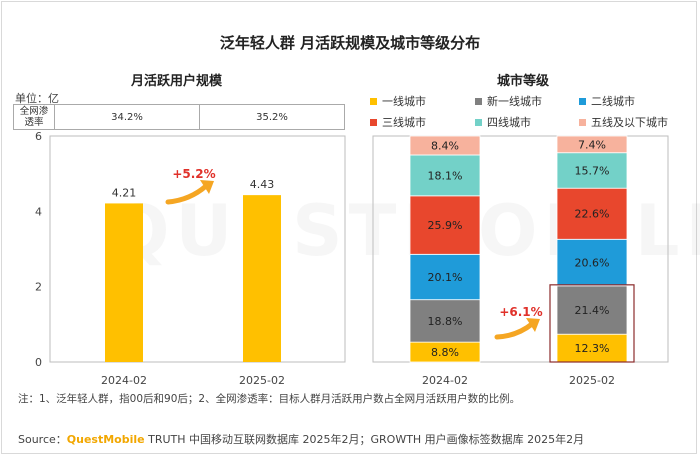  Describe the element at coordinates (592, 380) in the screenshot. I see `tier-x-tick-1: 2025-02` at that location.